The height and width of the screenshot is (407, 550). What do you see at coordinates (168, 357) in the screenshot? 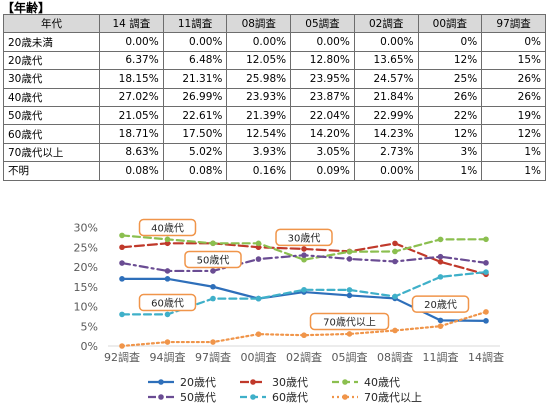
I see `x-tick-label: 94調査` at bounding box center [168, 357].